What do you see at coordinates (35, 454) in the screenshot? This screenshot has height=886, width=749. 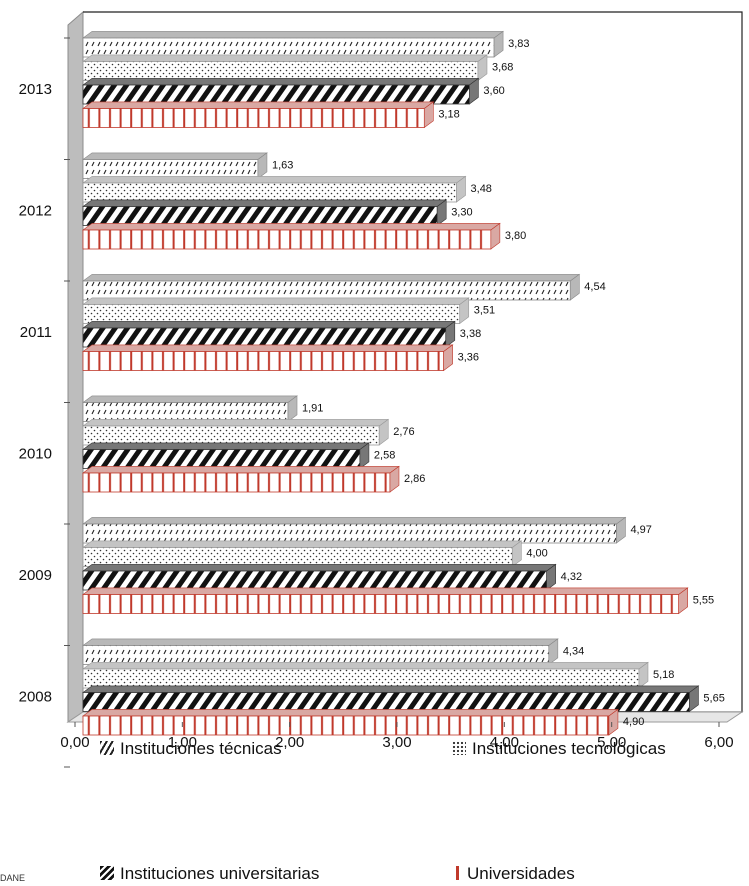 I see `y-tick-label: 2010` at bounding box center [35, 454].